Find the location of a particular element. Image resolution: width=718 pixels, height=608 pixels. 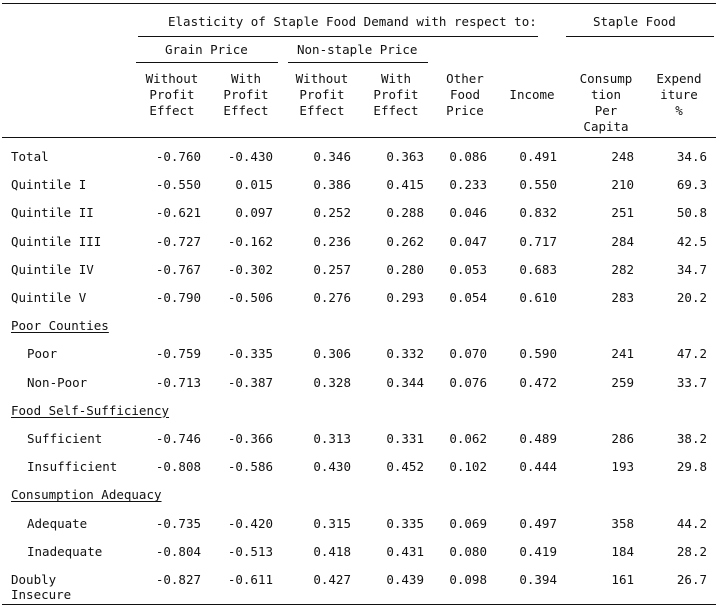

row-value: -0.621 is located at coordinates (178, 213).